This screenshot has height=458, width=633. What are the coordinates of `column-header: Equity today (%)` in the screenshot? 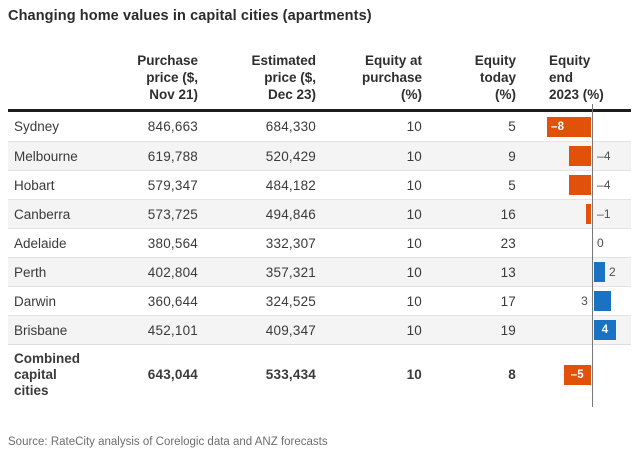 It's located at (495, 77).